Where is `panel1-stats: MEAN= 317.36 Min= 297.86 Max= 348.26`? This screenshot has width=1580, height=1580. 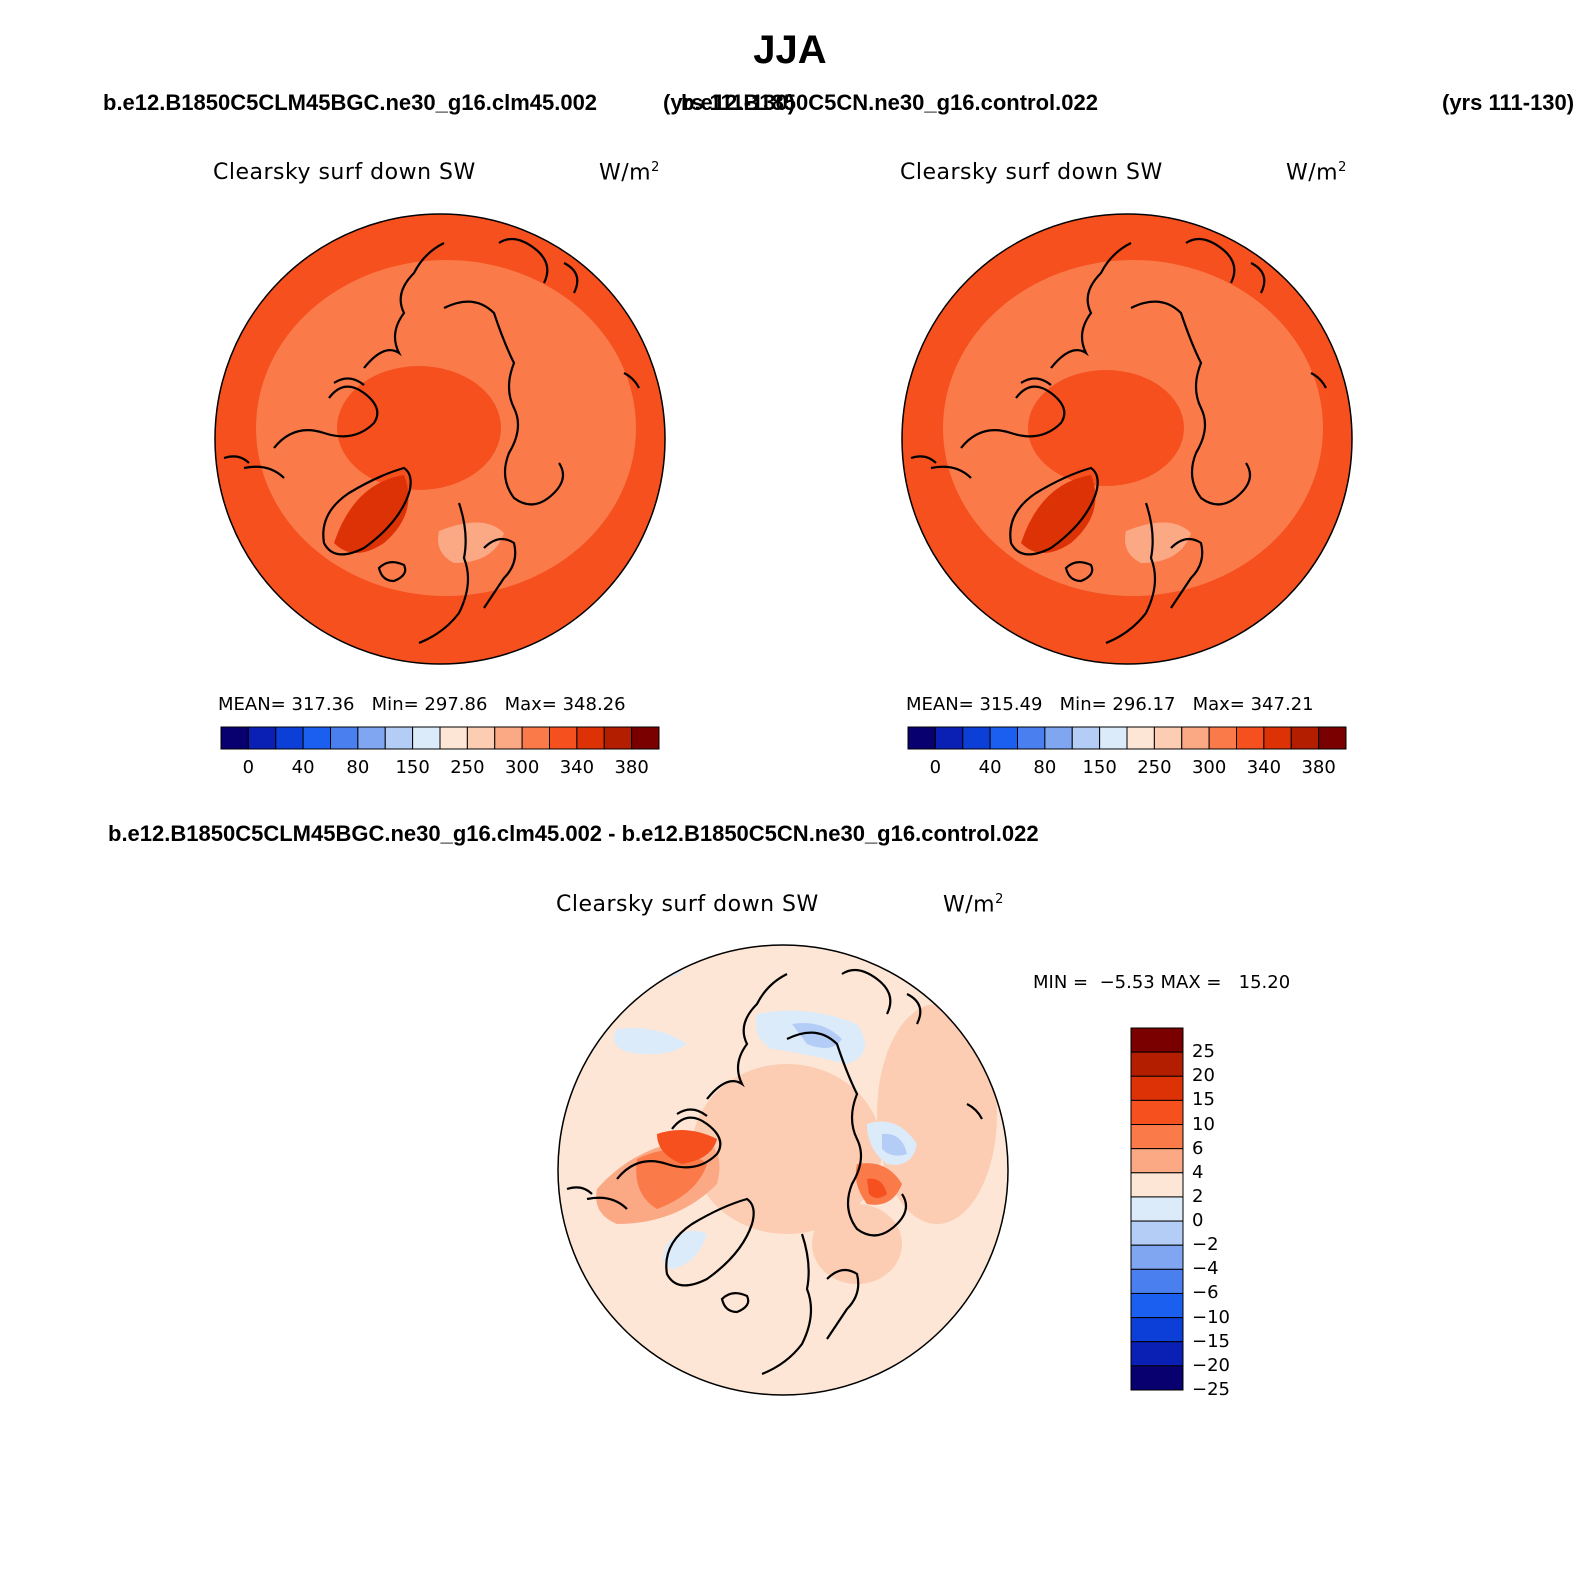 panel1-stats: MEAN= 317.36 Min= 297.86 Max= 348.26 is located at coordinates (422, 704).